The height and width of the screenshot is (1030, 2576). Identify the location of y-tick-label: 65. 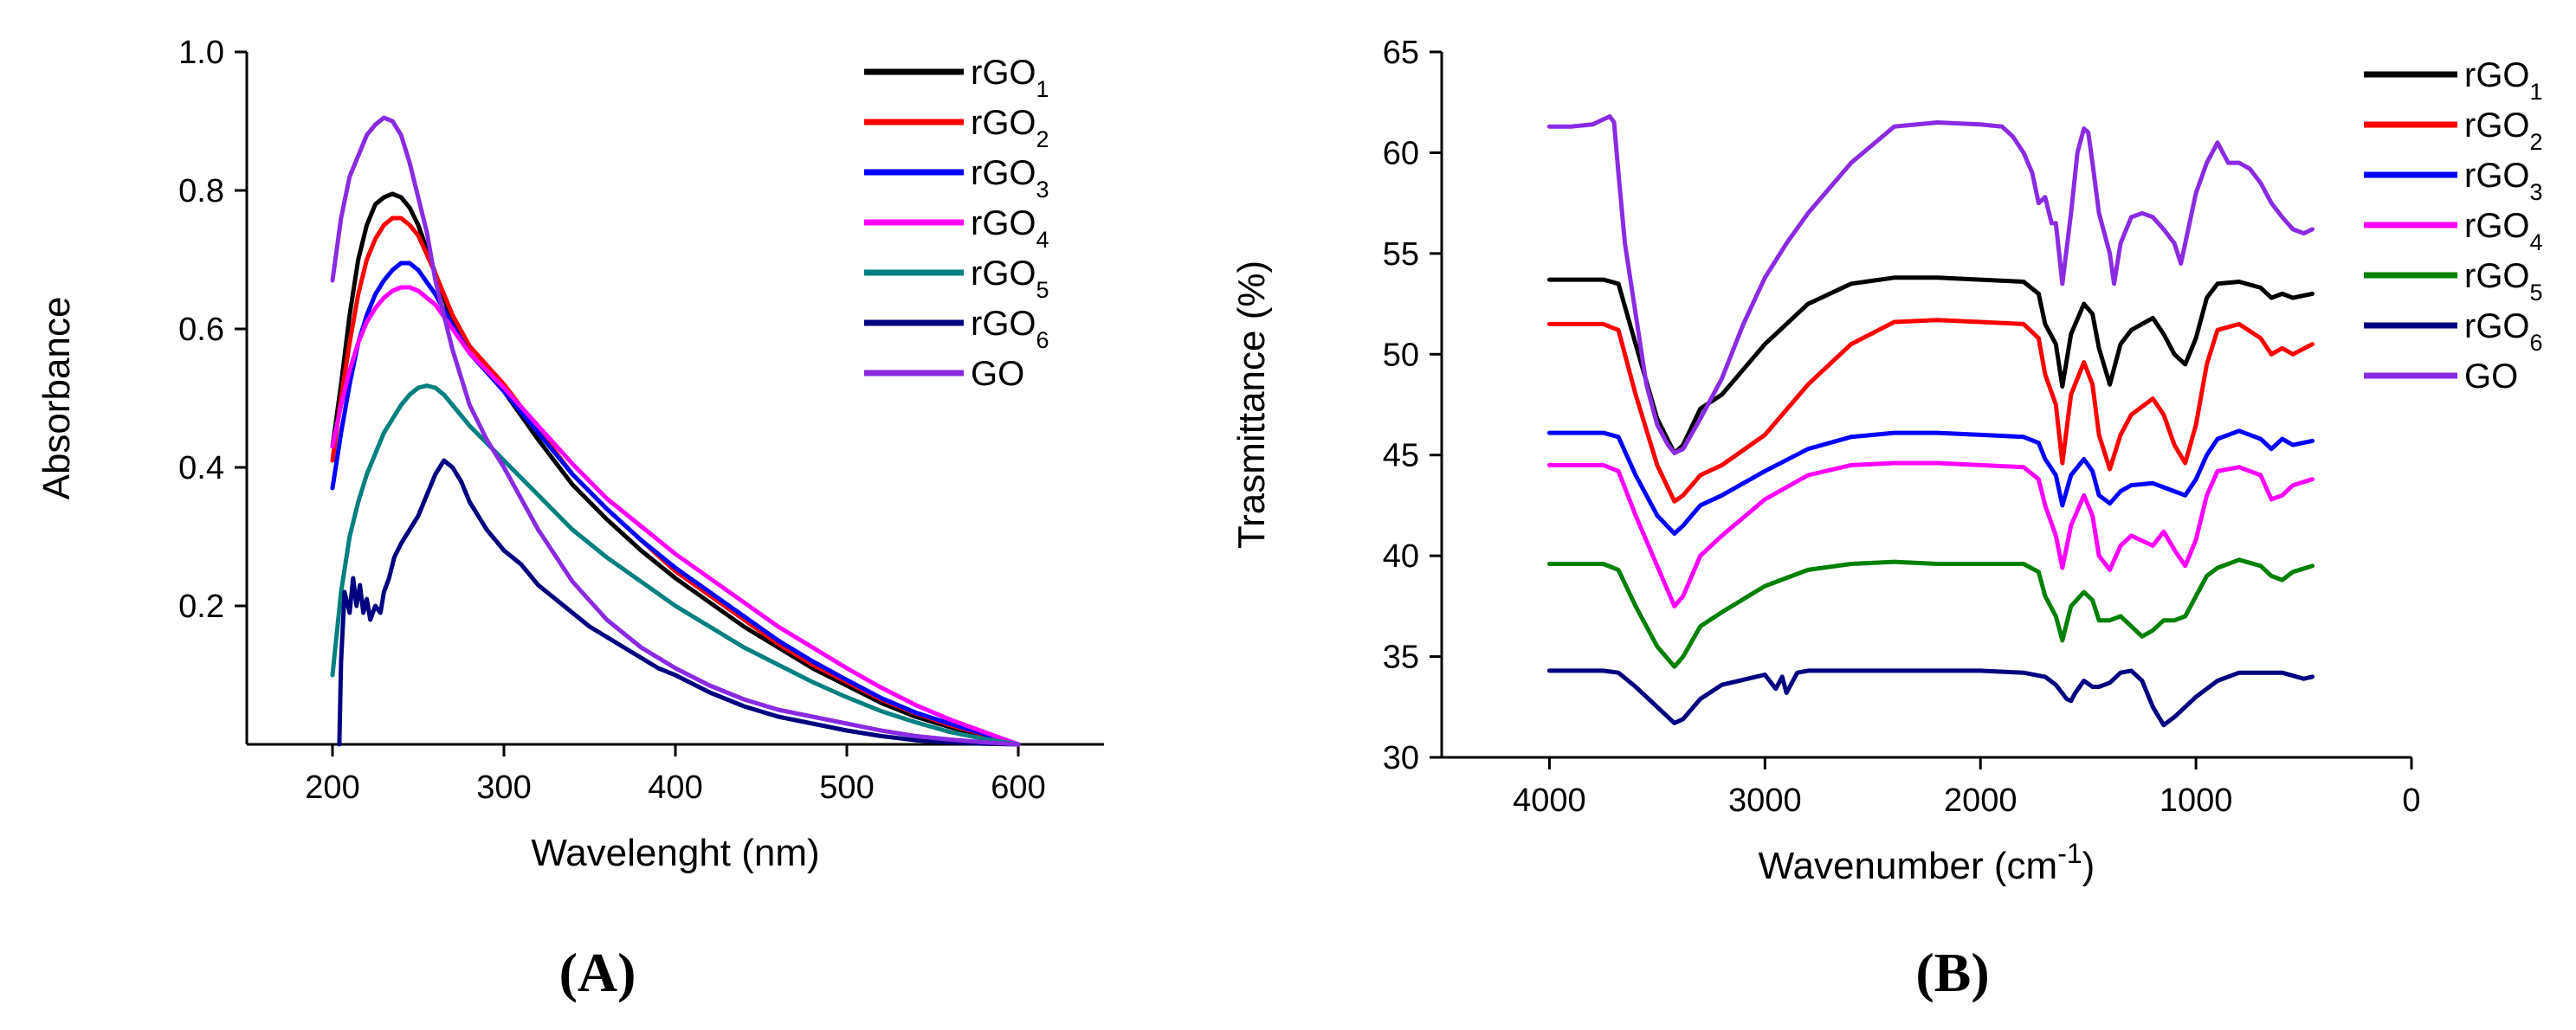
(1401, 53).